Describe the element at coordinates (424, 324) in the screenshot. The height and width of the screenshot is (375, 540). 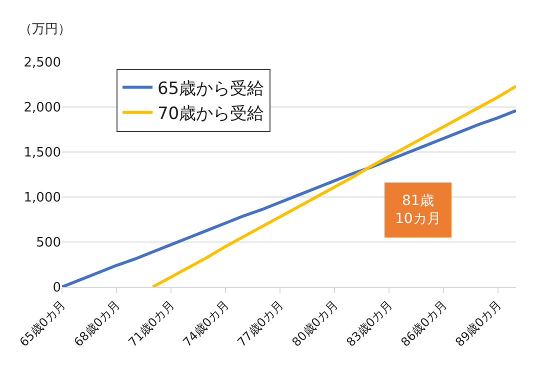
I see `x-tick-label: 86歳0カ月` at that location.